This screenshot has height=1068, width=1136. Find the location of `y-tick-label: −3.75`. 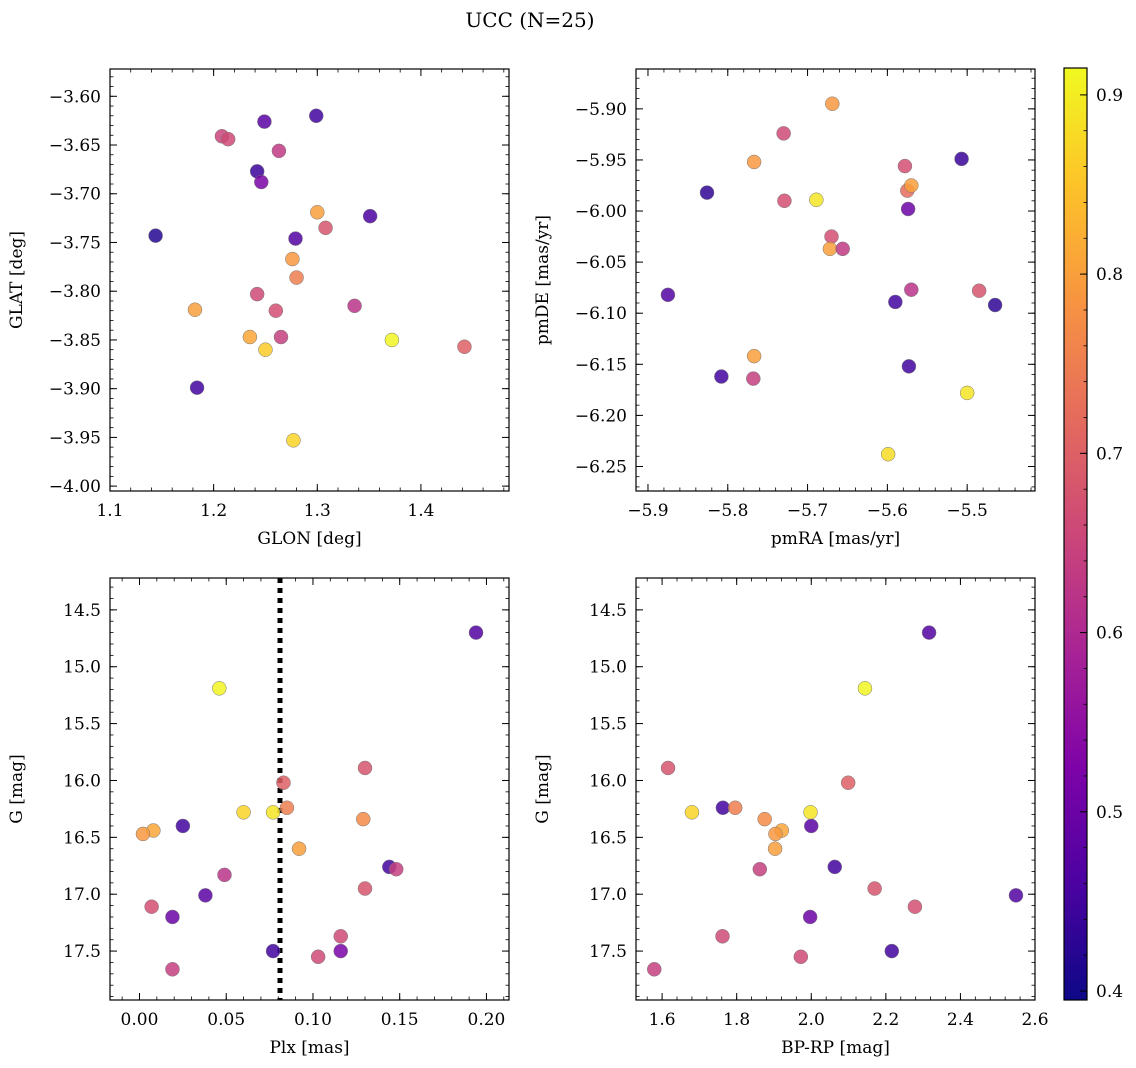

y-tick-label: −3.75 is located at coordinates (75, 243).